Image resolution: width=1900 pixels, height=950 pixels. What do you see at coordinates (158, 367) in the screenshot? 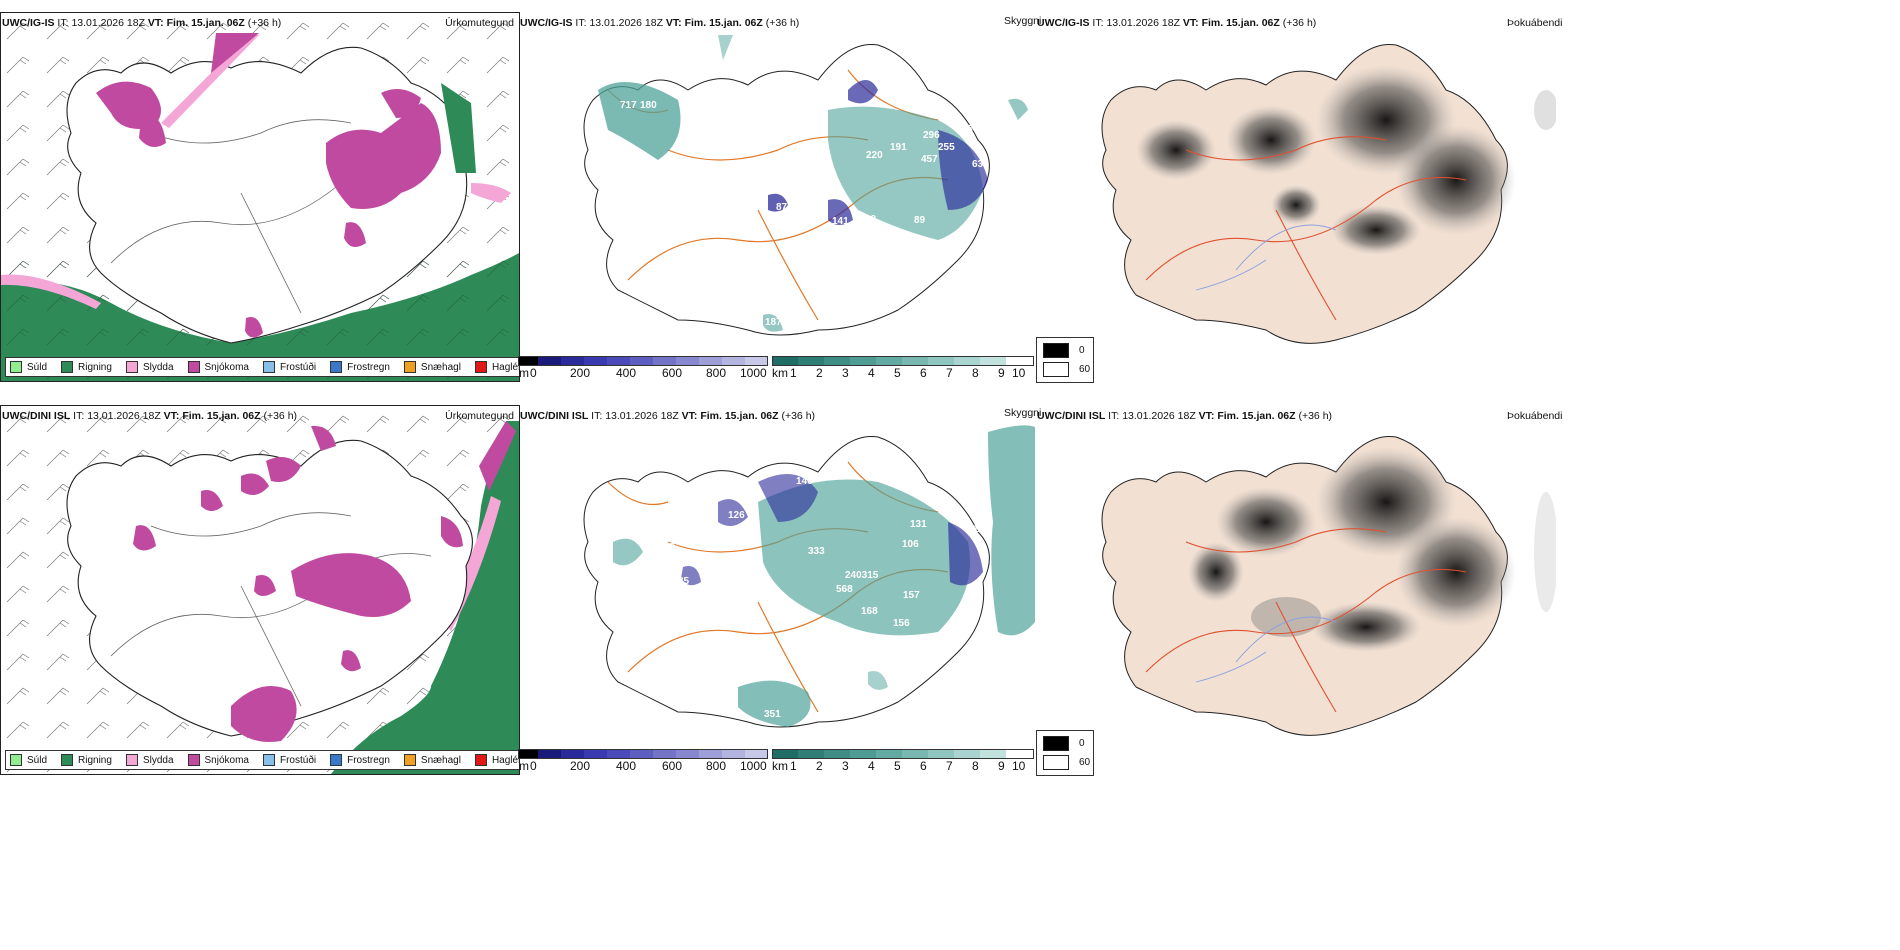
I see `legend-label: Slydda` at bounding box center [158, 367].